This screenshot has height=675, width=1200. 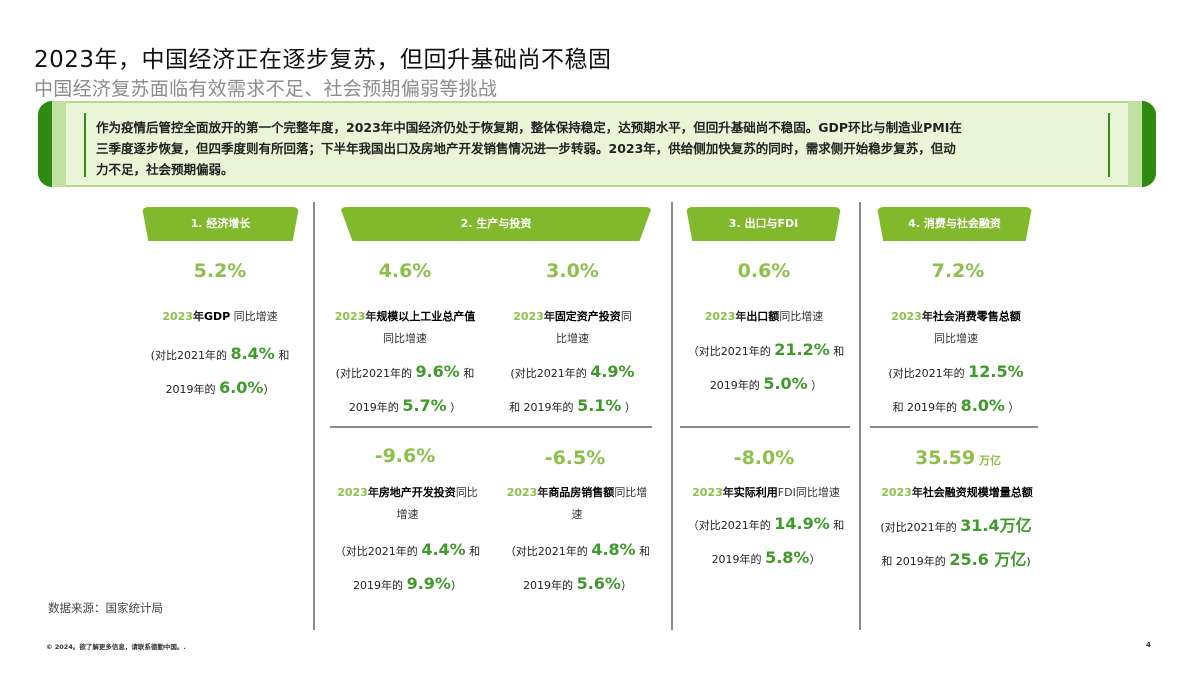 I want to click on cmp-2019-value: 5.1%, so click(x=599, y=405).